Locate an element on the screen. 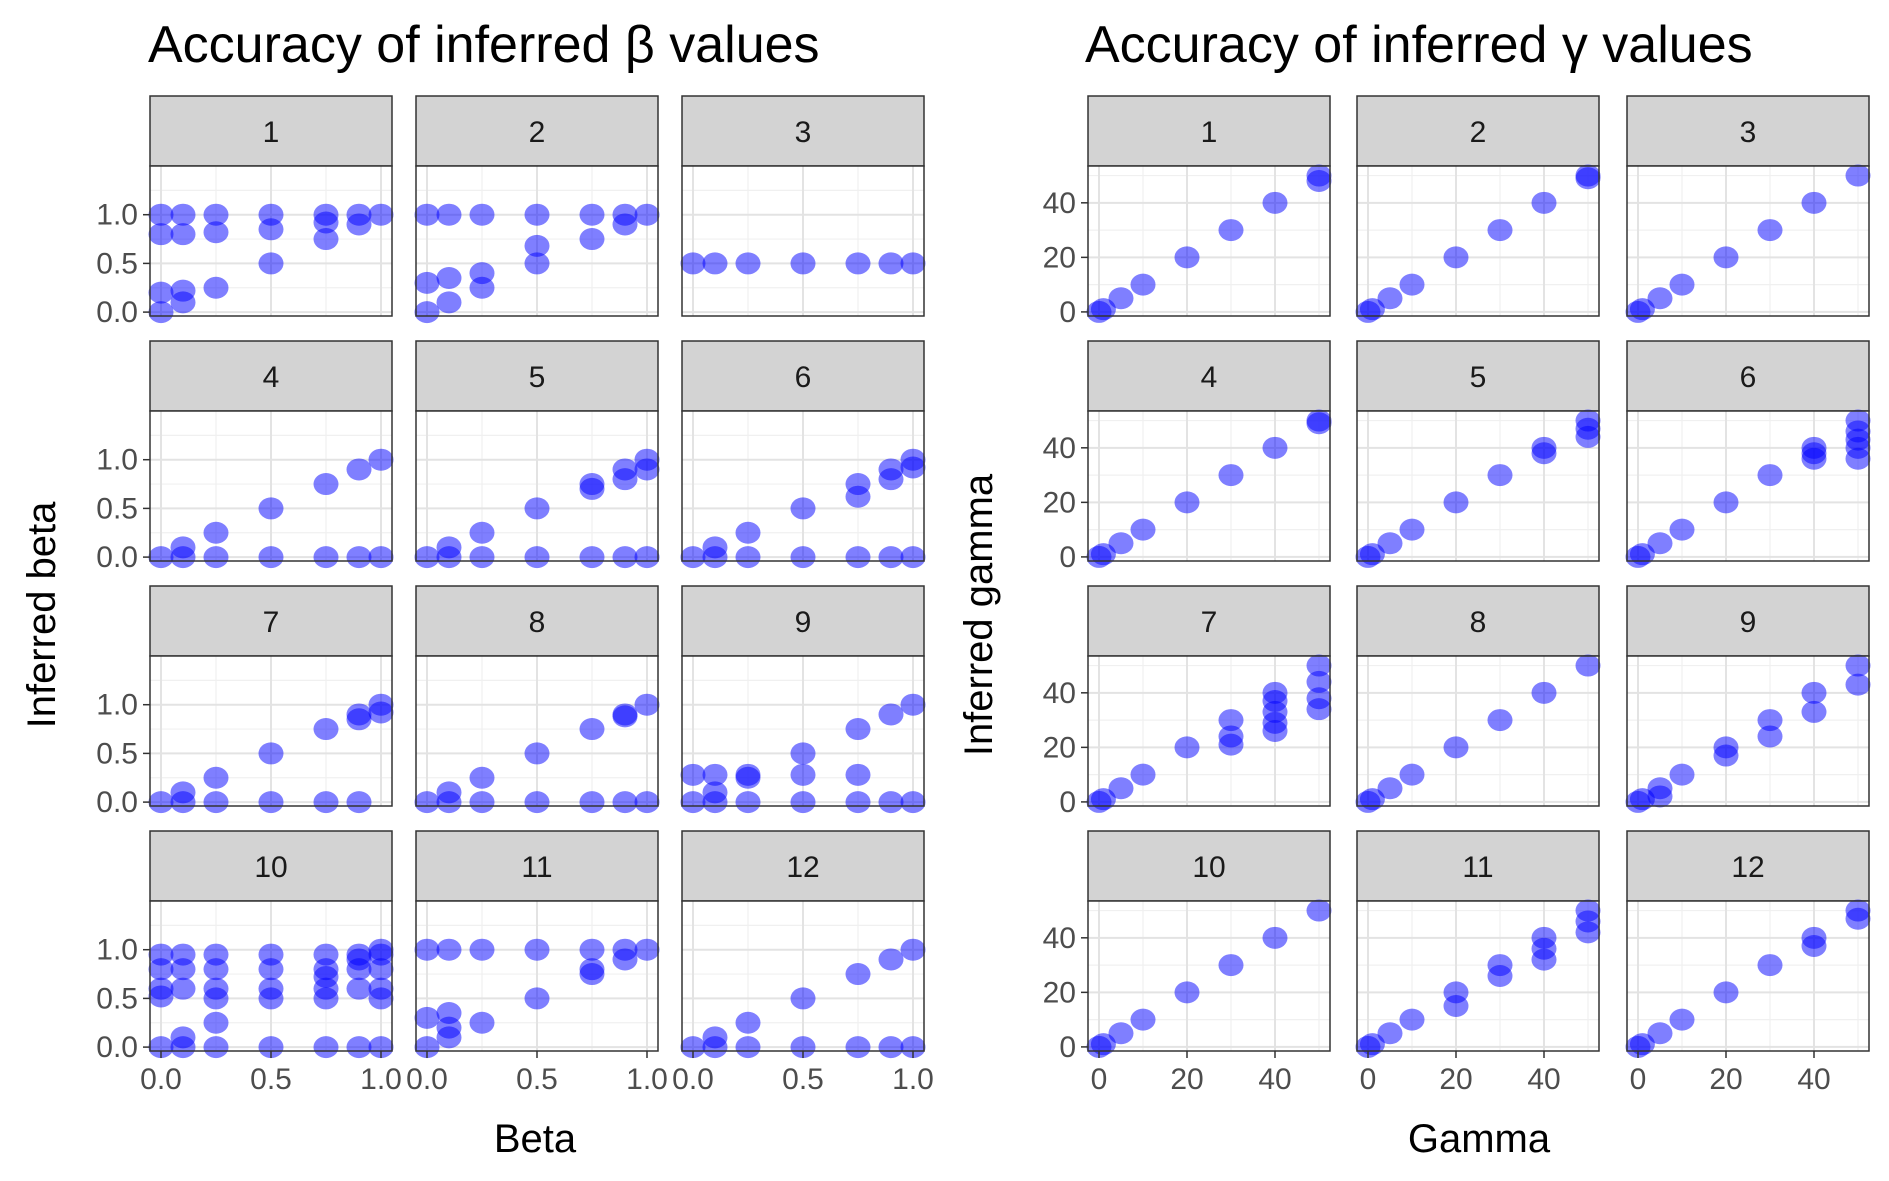 Image resolution: width=1889 pixels, height=1181 pixels. y-tick-label: 0 is located at coordinates (1067, 1047).